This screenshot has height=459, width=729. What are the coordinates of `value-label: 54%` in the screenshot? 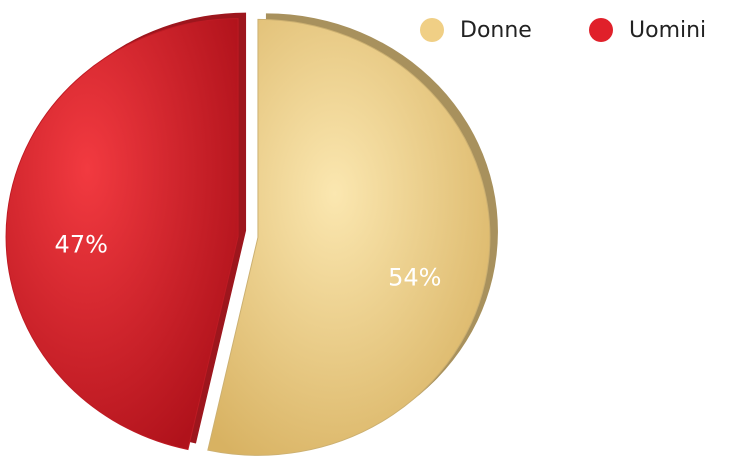 It's located at (414, 277).